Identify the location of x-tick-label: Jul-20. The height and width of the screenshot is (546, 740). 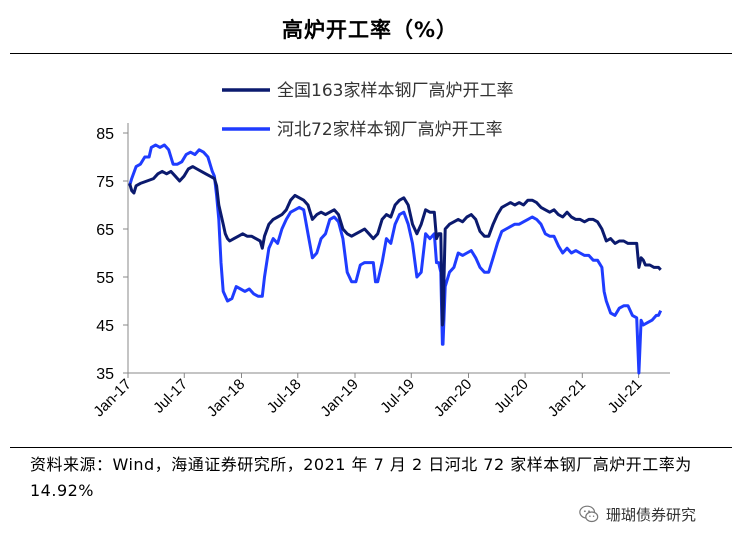
(511, 396).